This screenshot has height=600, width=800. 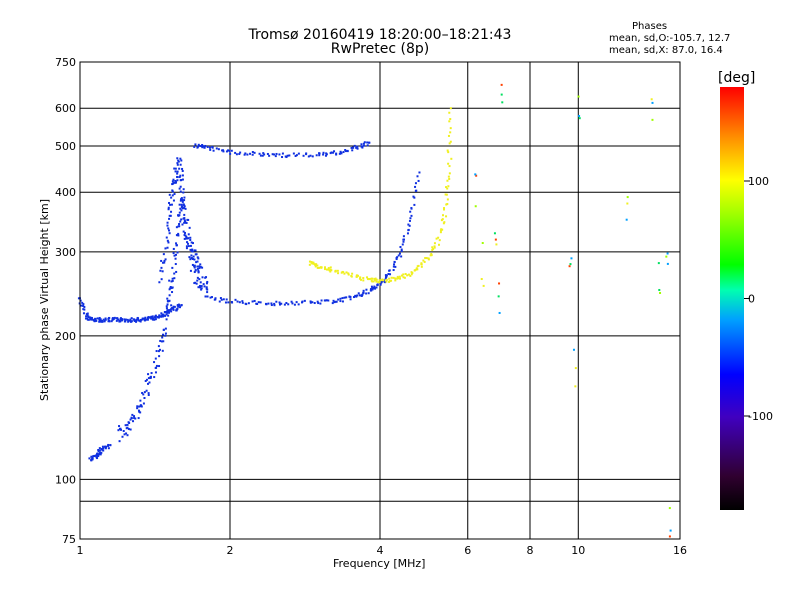 What do you see at coordinates (65, 252) in the screenshot?
I see `y-tick-label: 300` at bounding box center [65, 252].